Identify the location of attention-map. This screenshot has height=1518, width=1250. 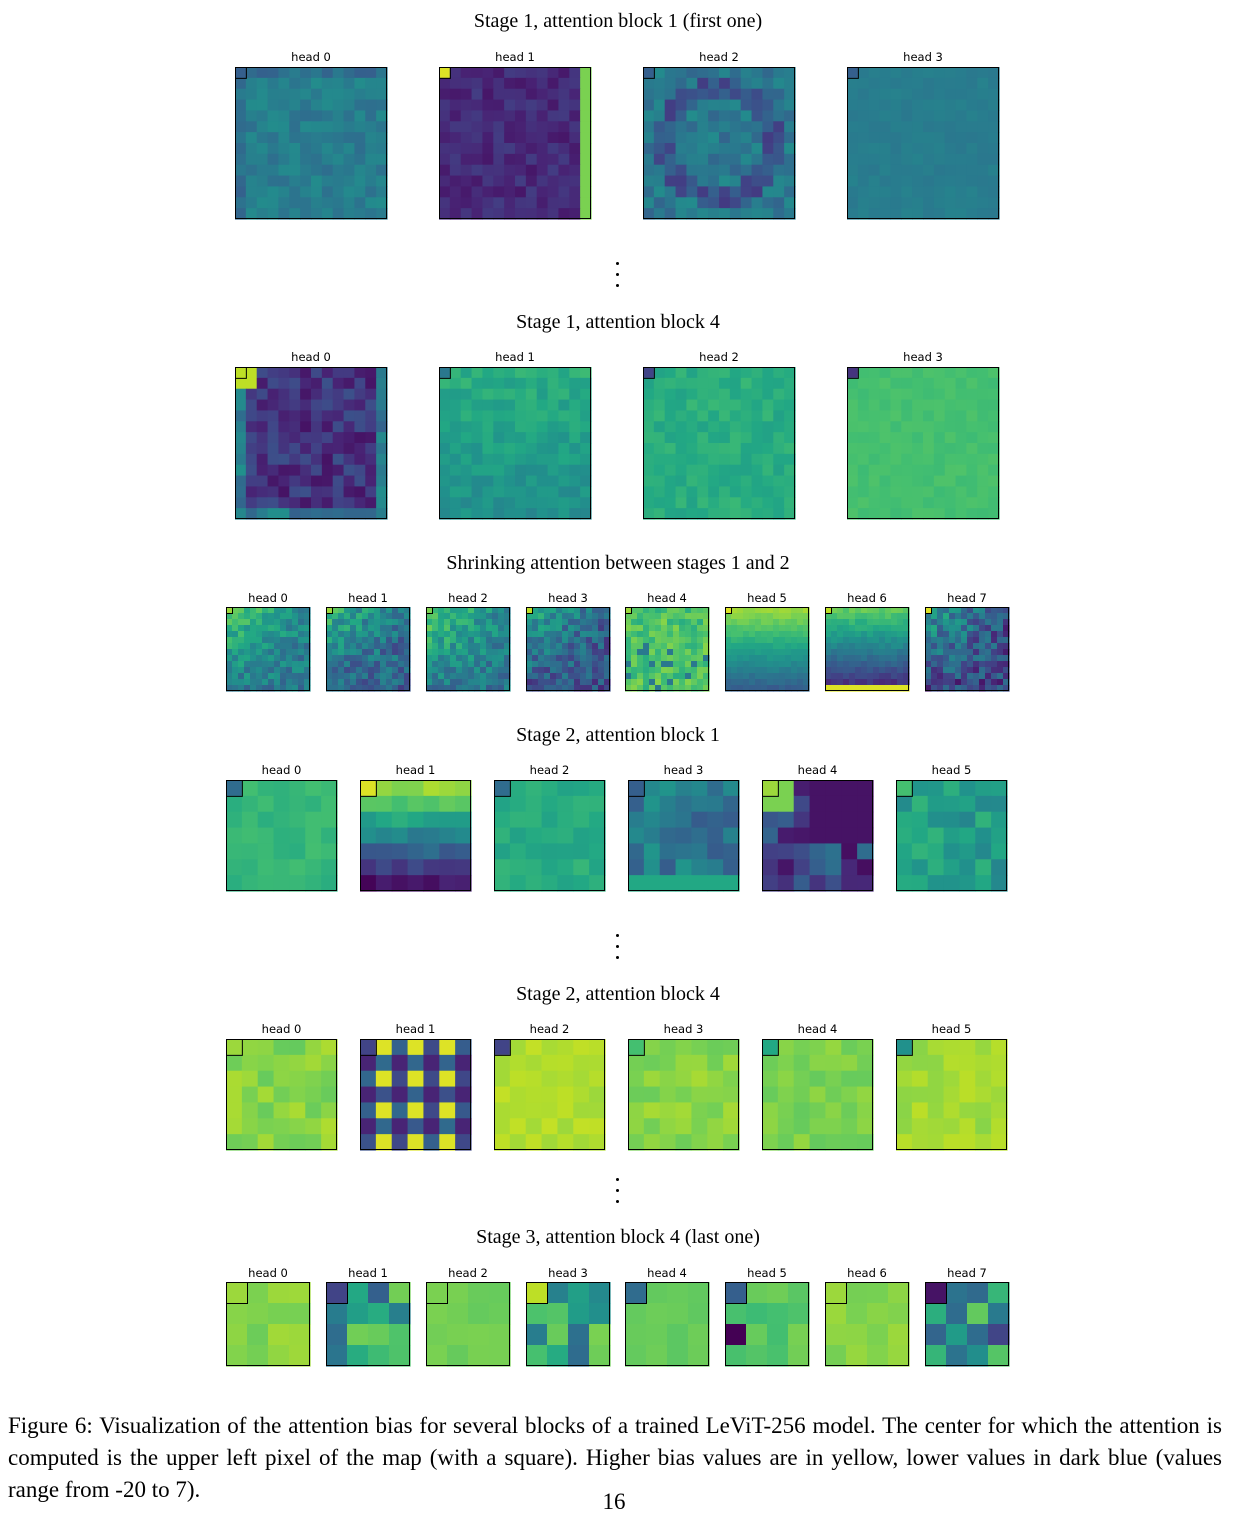
(282, 1095).